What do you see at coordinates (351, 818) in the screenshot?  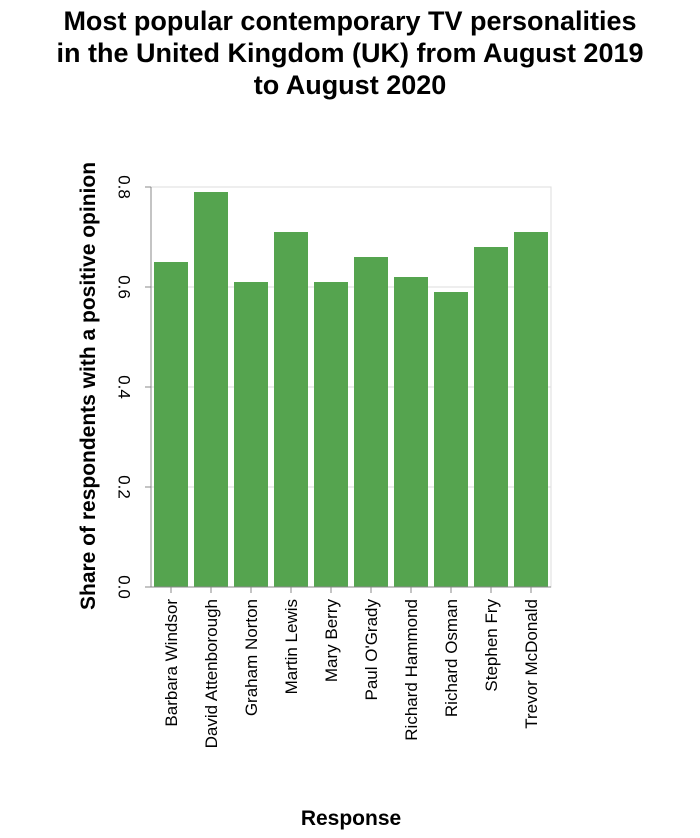 I see `x-axis-title: Response` at bounding box center [351, 818].